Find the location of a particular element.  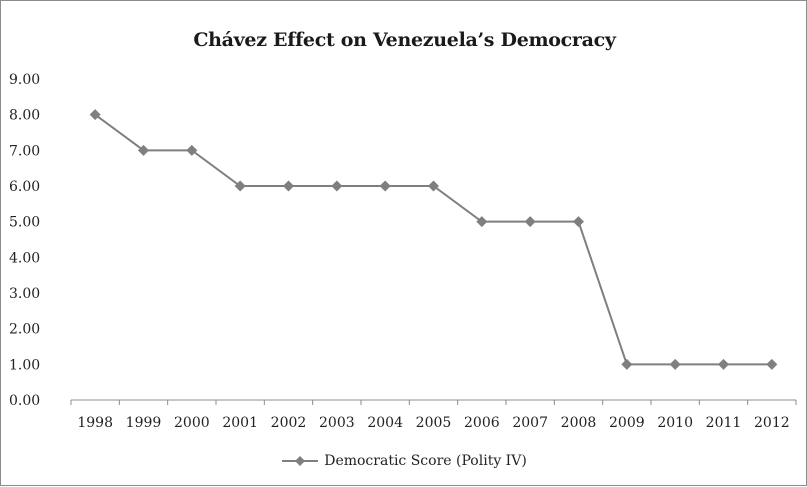

legend: Democratic Score (Polity IV) is located at coordinates (404, 461).